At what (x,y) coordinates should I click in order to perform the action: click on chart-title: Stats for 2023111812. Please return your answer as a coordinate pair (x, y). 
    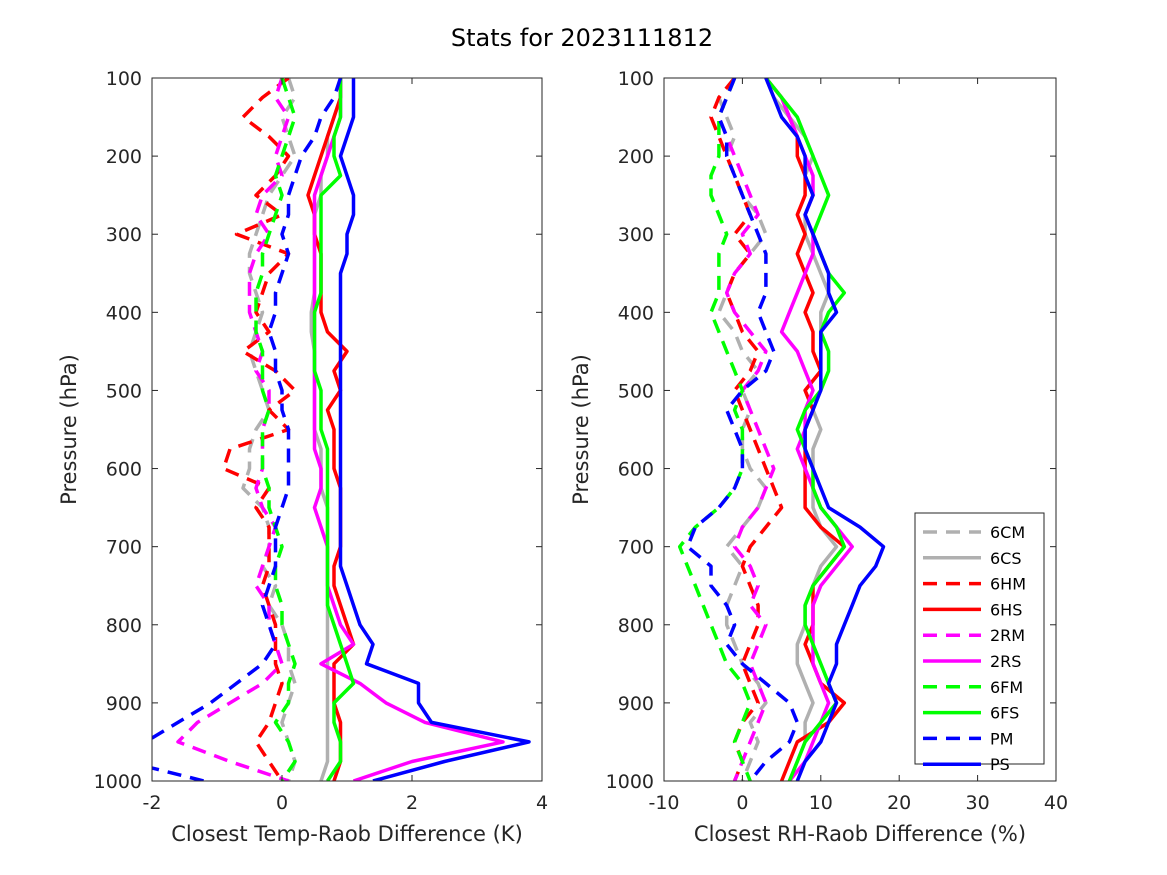
    Looking at the image, I should click on (582, 38).